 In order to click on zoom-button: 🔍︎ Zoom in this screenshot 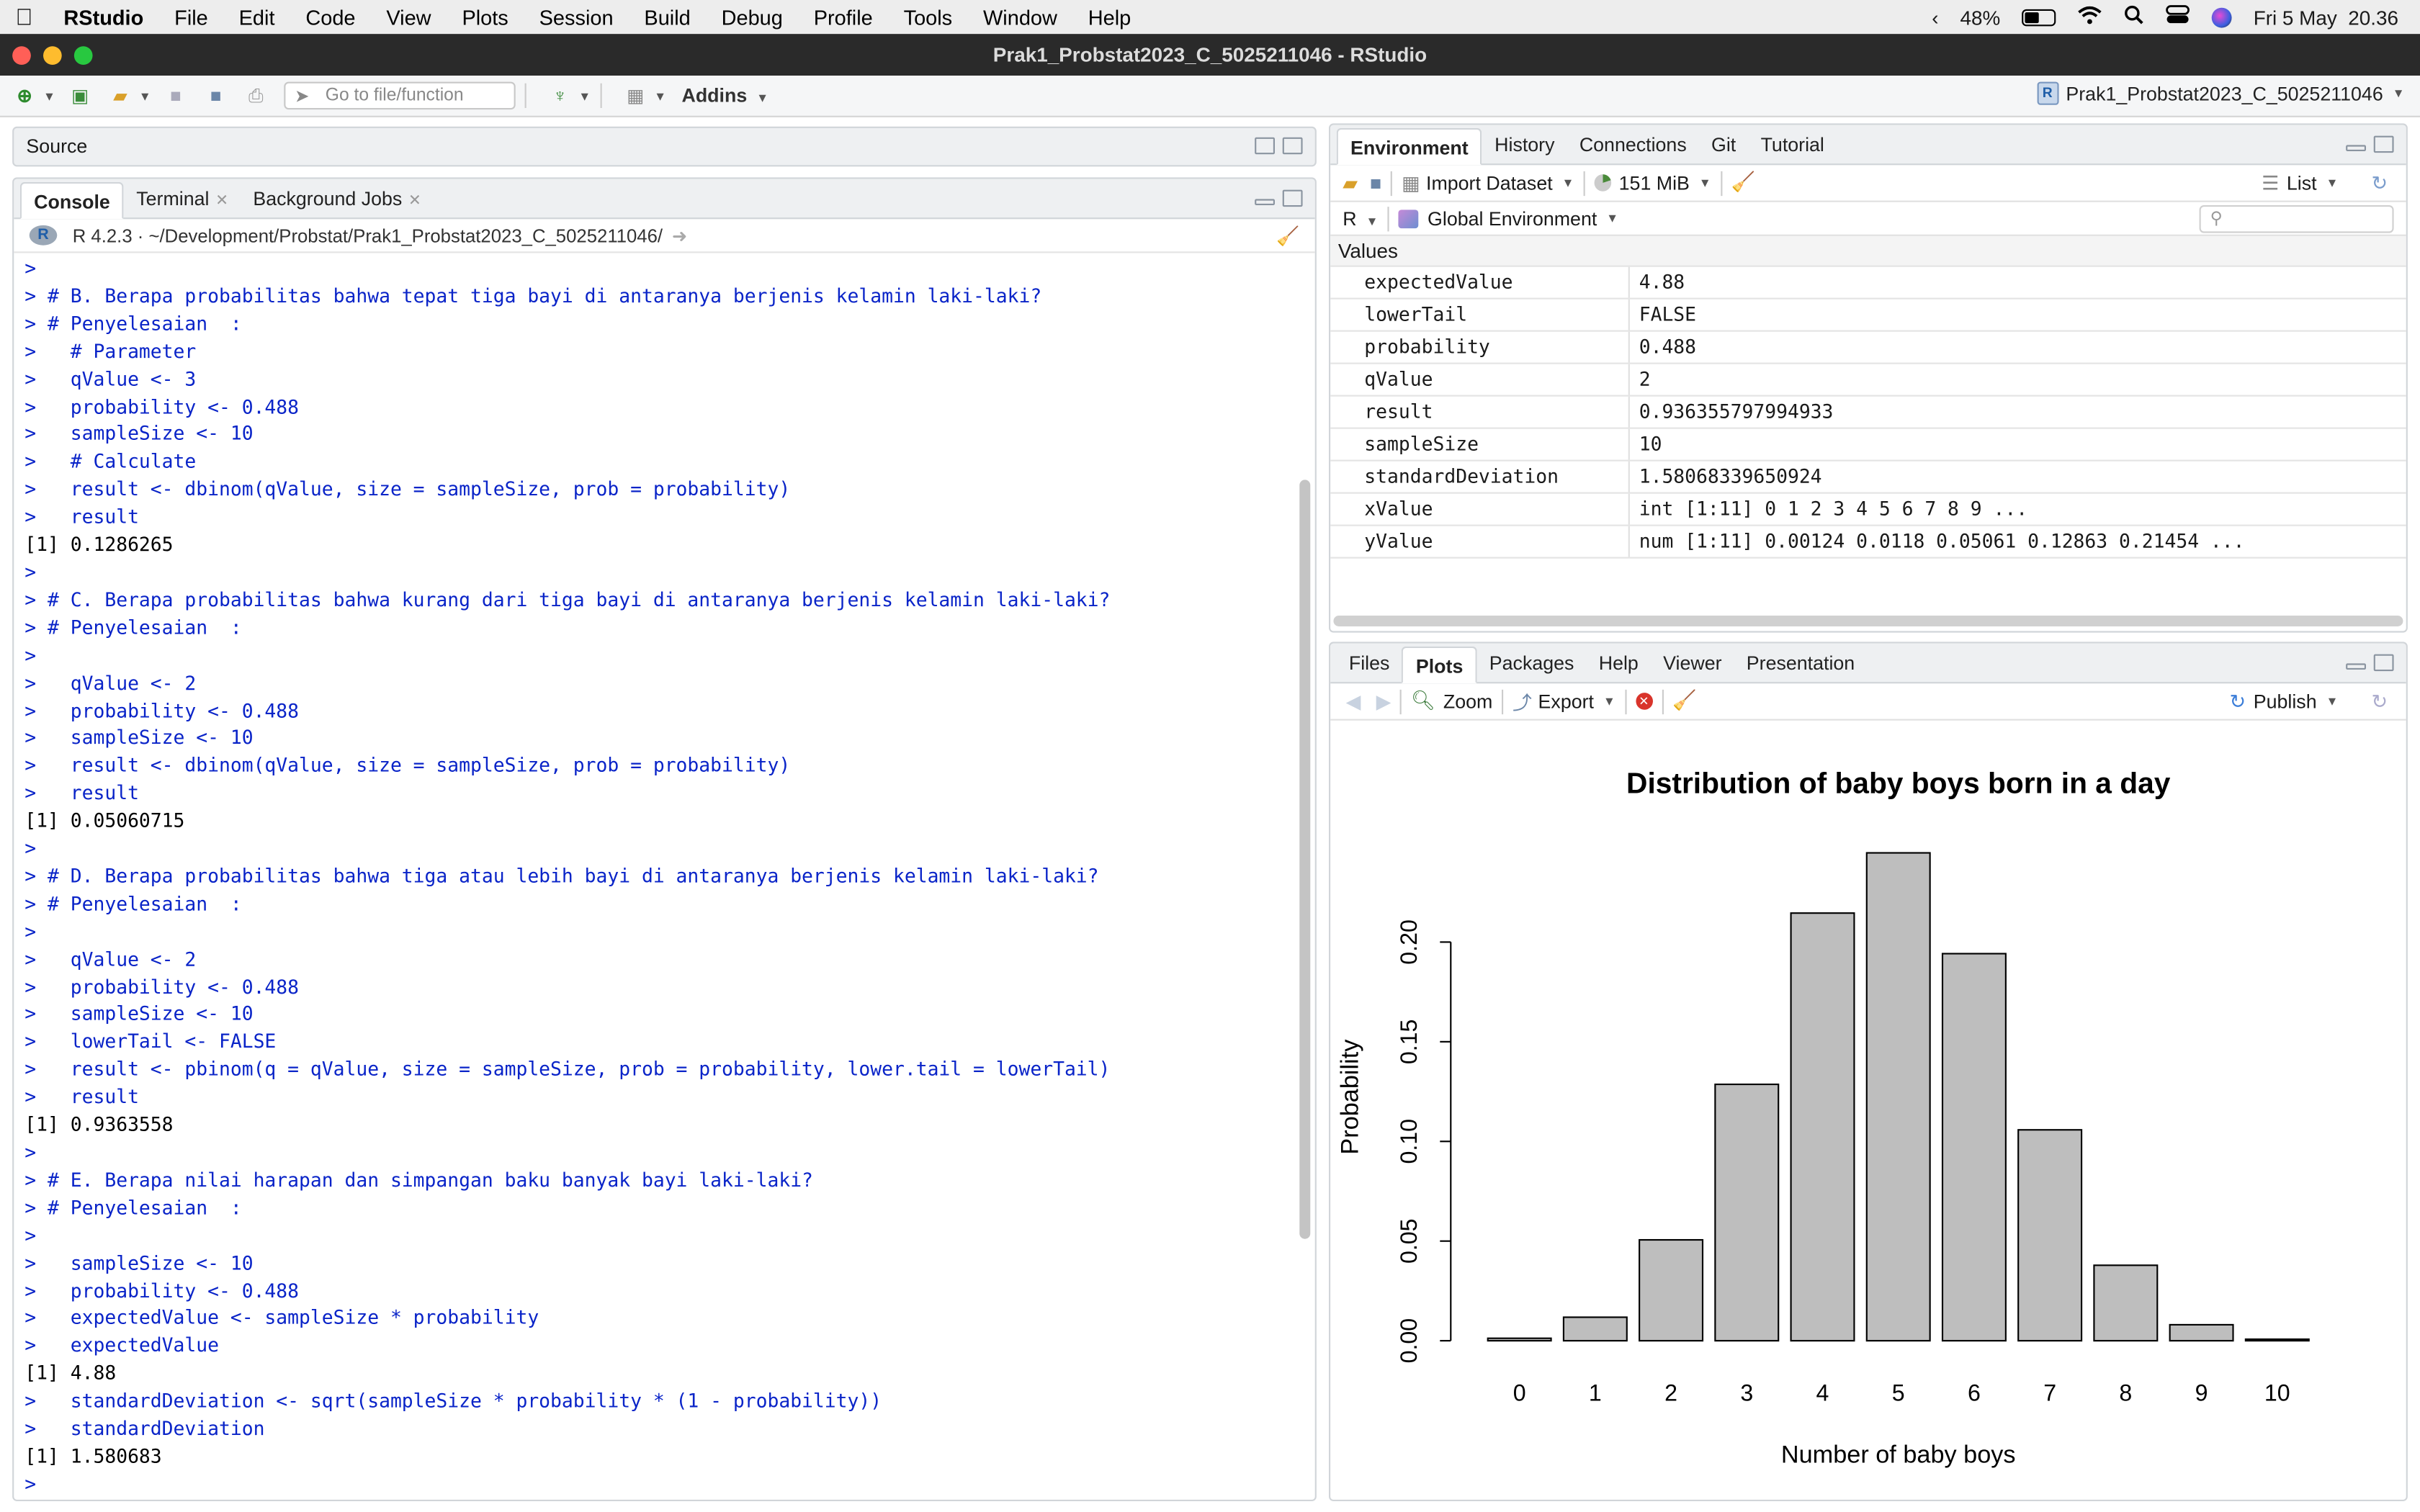, I will do `click(1451, 701)`.